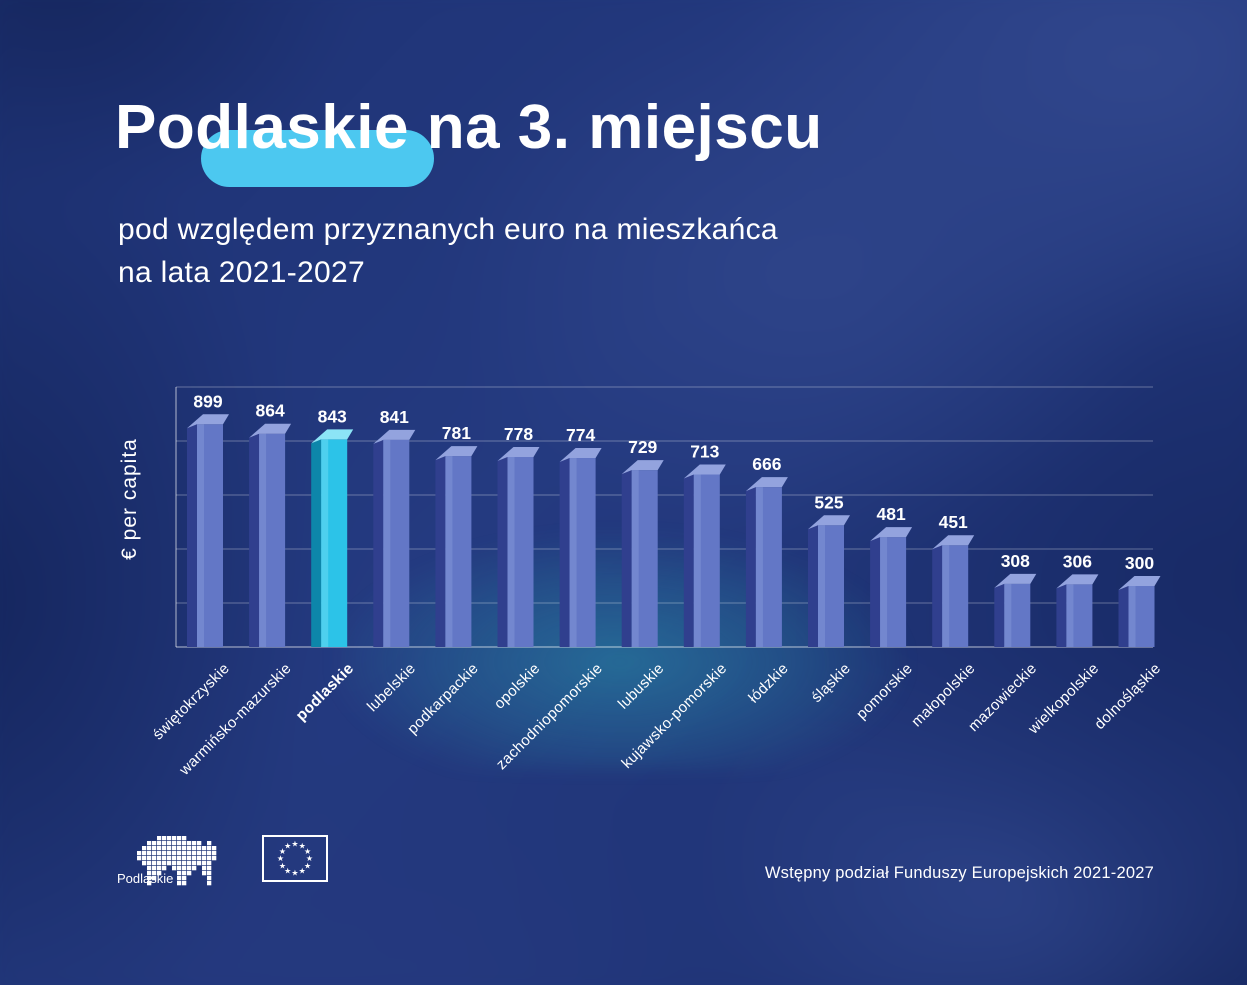 The height and width of the screenshot is (985, 1247). What do you see at coordinates (241, 272) in the screenshot?
I see `subtitle-line-2: na lata 2021-2027` at bounding box center [241, 272].